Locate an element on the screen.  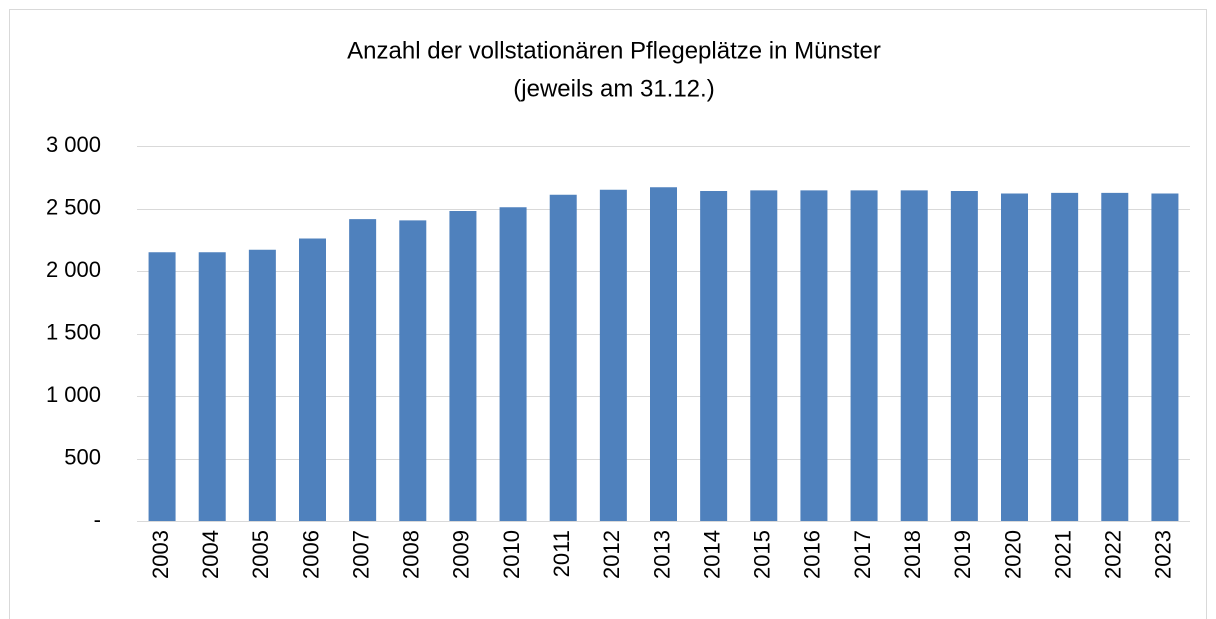
x-tick-label: 2010 is located at coordinates (511, 554).